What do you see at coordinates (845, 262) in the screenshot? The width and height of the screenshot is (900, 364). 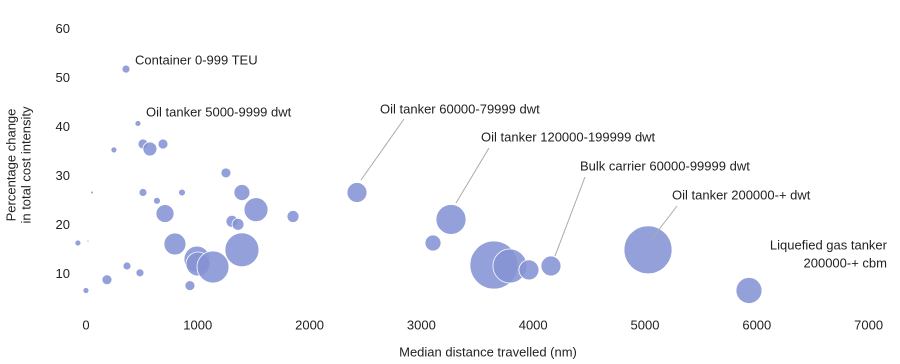 I see `annotation: 200000-+ cbm` at bounding box center [845, 262].